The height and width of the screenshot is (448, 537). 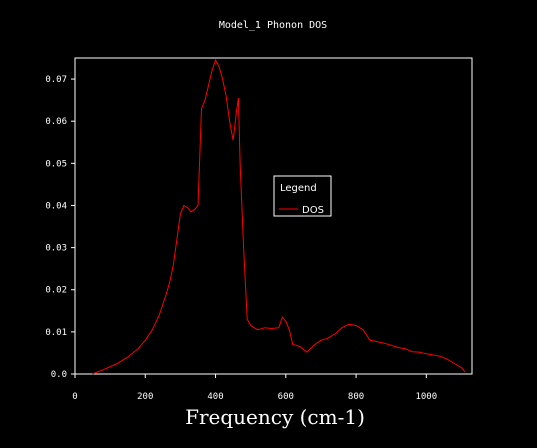 What do you see at coordinates (74, 397) in the screenshot?
I see `x-tick-label: 0` at bounding box center [74, 397].